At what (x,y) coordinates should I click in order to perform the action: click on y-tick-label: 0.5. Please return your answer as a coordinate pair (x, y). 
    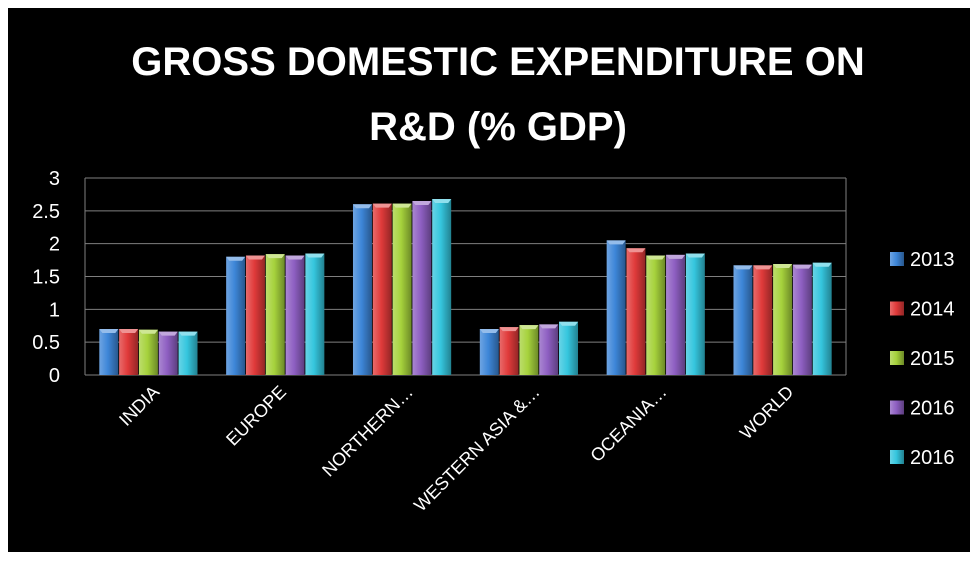
    Looking at the image, I should click on (46, 343).